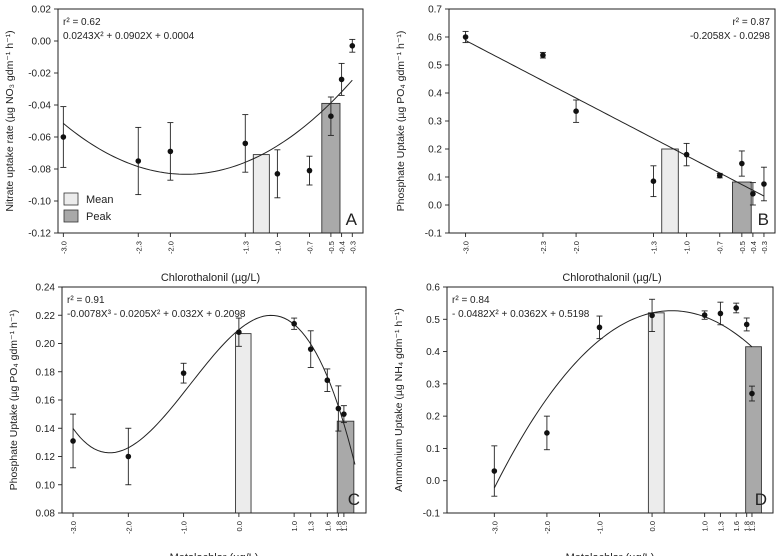  Describe the element at coordinates (46, 372) in the screenshot. I see `y-tick-label: 0.18` at that location.